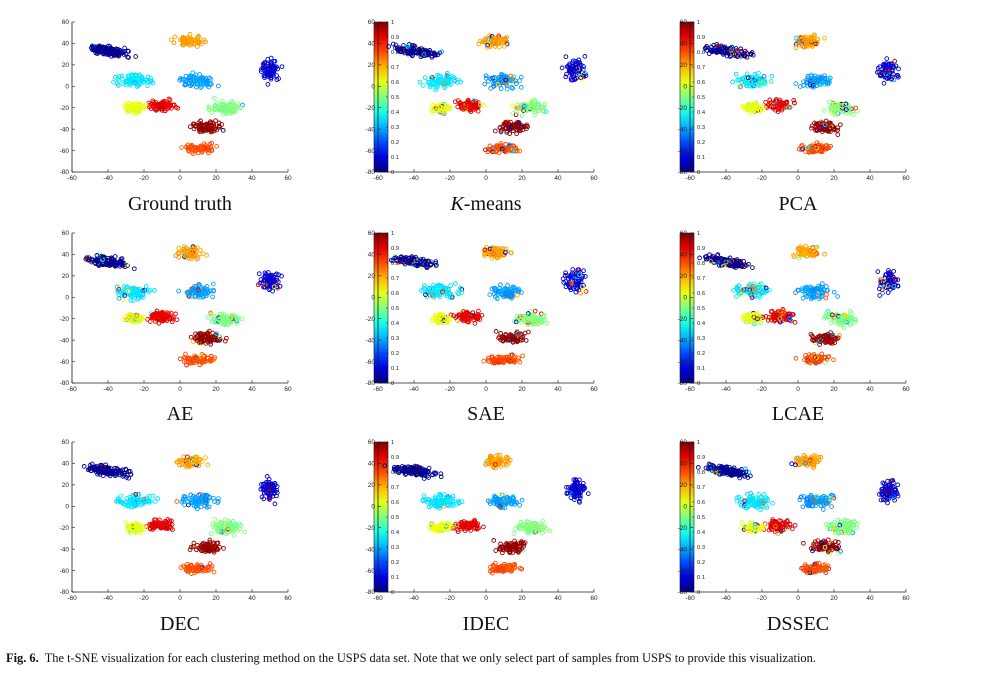  I want to click on colorbar-tick-label: 0.8, so click(701, 264).